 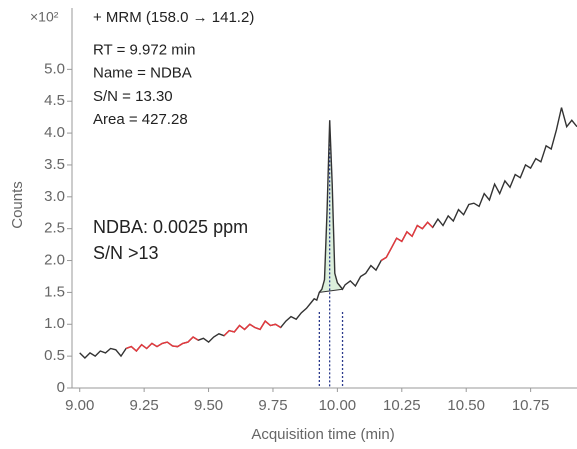 I want to click on y-tick-label: 0, so click(x=61, y=387).